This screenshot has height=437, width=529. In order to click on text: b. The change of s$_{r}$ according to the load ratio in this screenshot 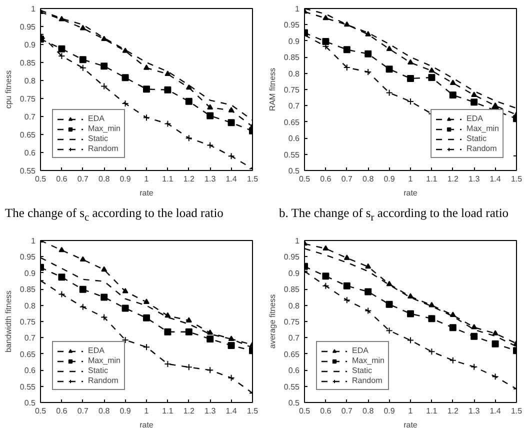, I will do `click(394, 215)`.